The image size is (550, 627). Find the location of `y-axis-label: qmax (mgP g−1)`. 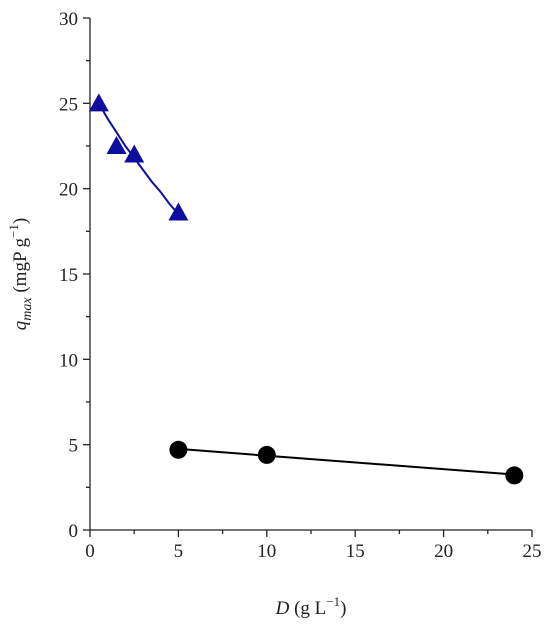

y-axis-label: qmax (mgP g−1) is located at coordinates (20, 274).